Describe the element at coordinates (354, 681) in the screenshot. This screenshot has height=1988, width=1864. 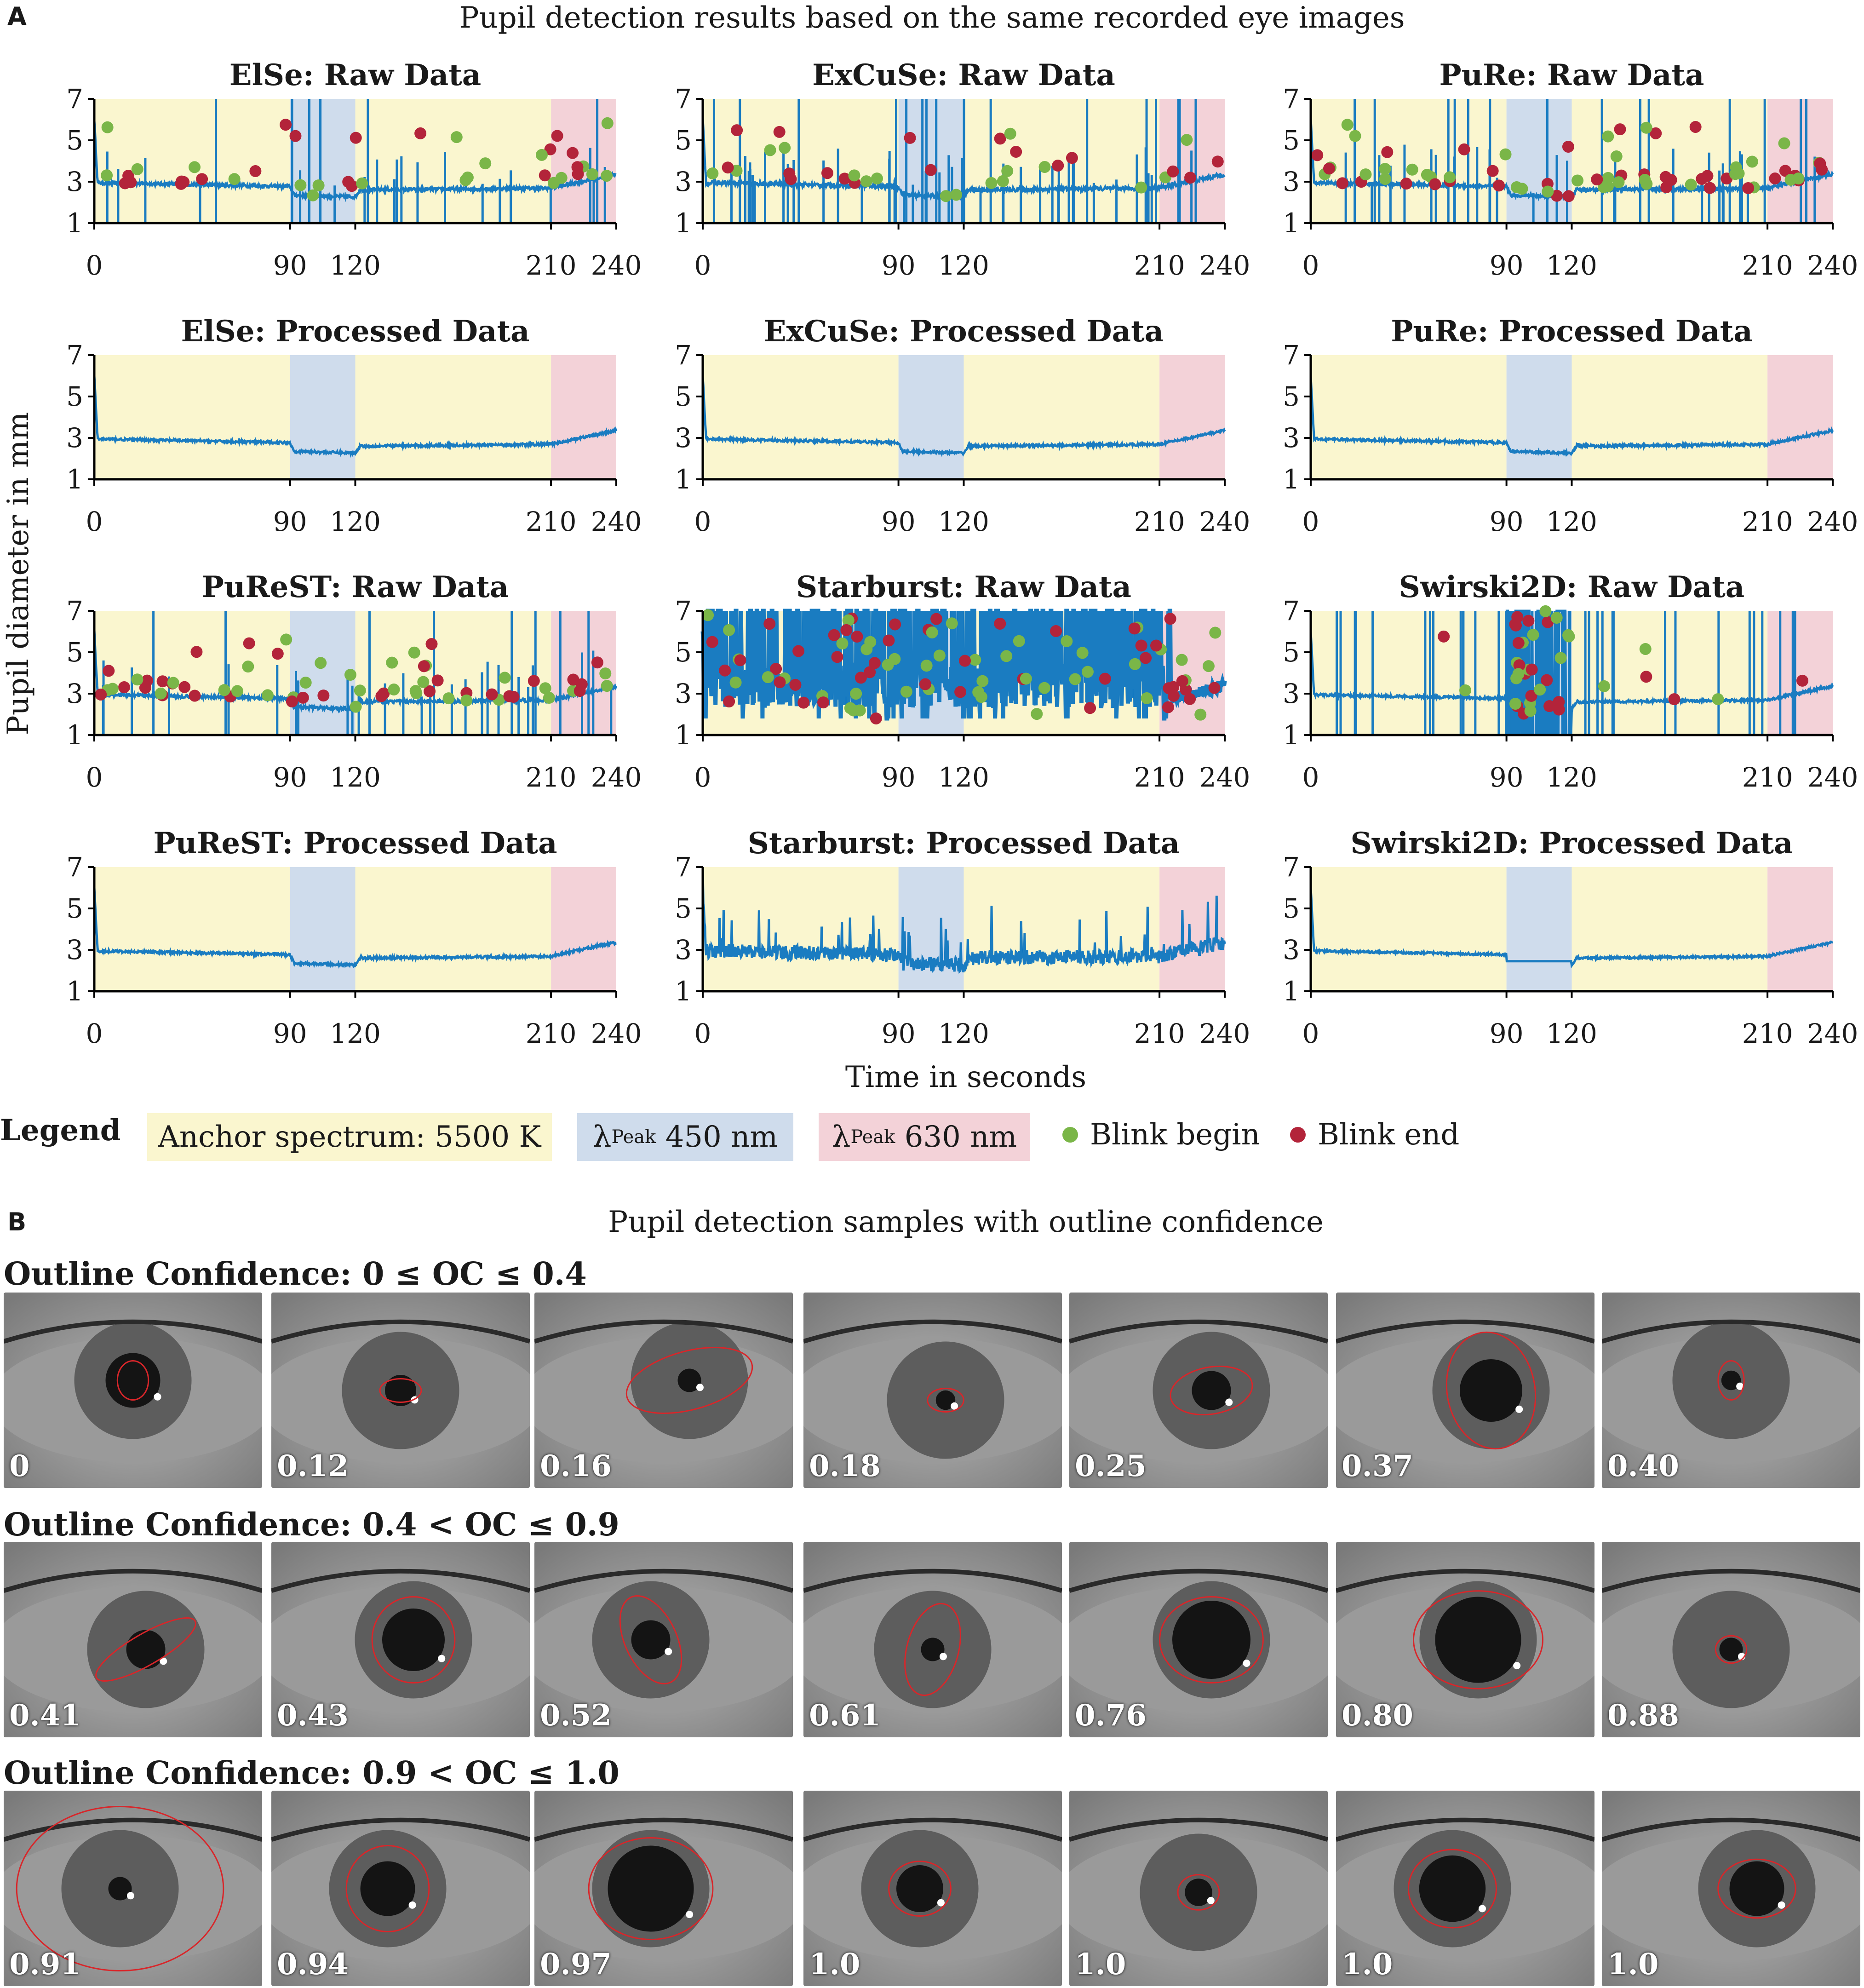
I see `chart-7: PuReST: Raw Data 1 3 5 7 0 90 120 210 240` at that location.